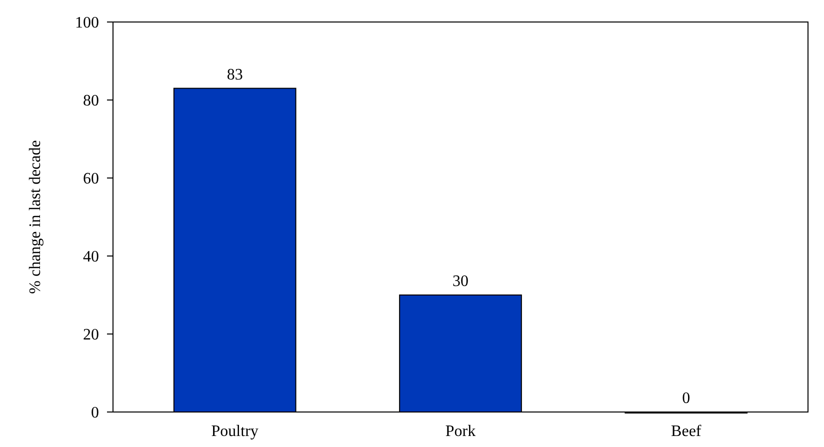 The image size is (824, 447). I want to click on data-label: 0, so click(686, 398).